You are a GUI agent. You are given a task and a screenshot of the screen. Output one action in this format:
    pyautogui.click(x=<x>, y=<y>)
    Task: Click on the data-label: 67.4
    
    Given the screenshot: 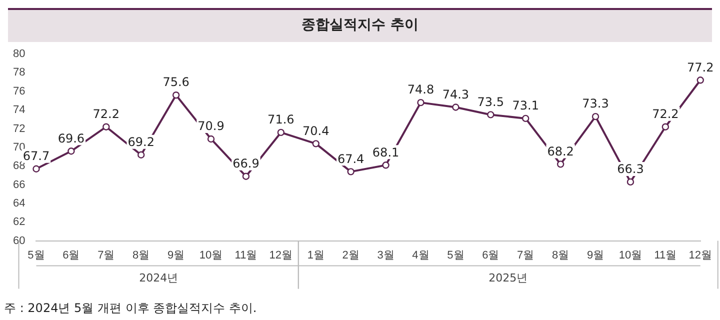 What is the action you would take?
    pyautogui.click(x=350, y=159)
    